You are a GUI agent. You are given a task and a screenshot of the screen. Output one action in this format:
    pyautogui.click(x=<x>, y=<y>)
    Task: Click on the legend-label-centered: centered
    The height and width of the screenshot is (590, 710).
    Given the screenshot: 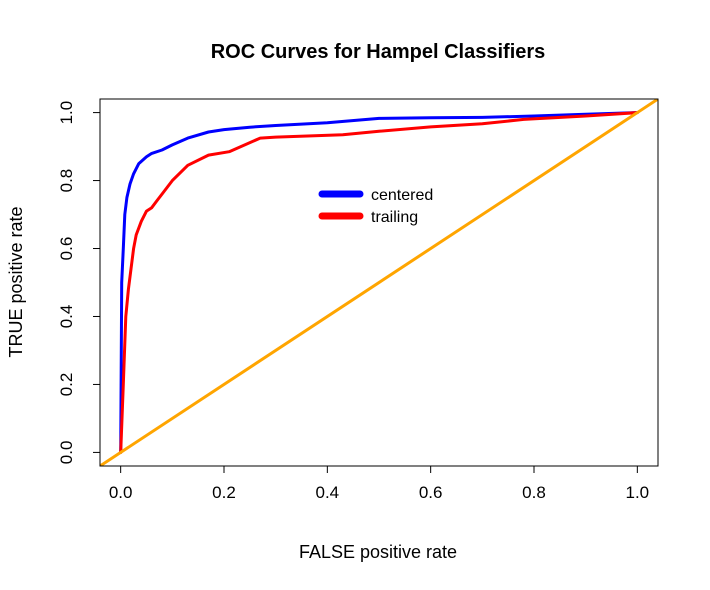 What is the action you would take?
    pyautogui.click(x=402, y=195)
    